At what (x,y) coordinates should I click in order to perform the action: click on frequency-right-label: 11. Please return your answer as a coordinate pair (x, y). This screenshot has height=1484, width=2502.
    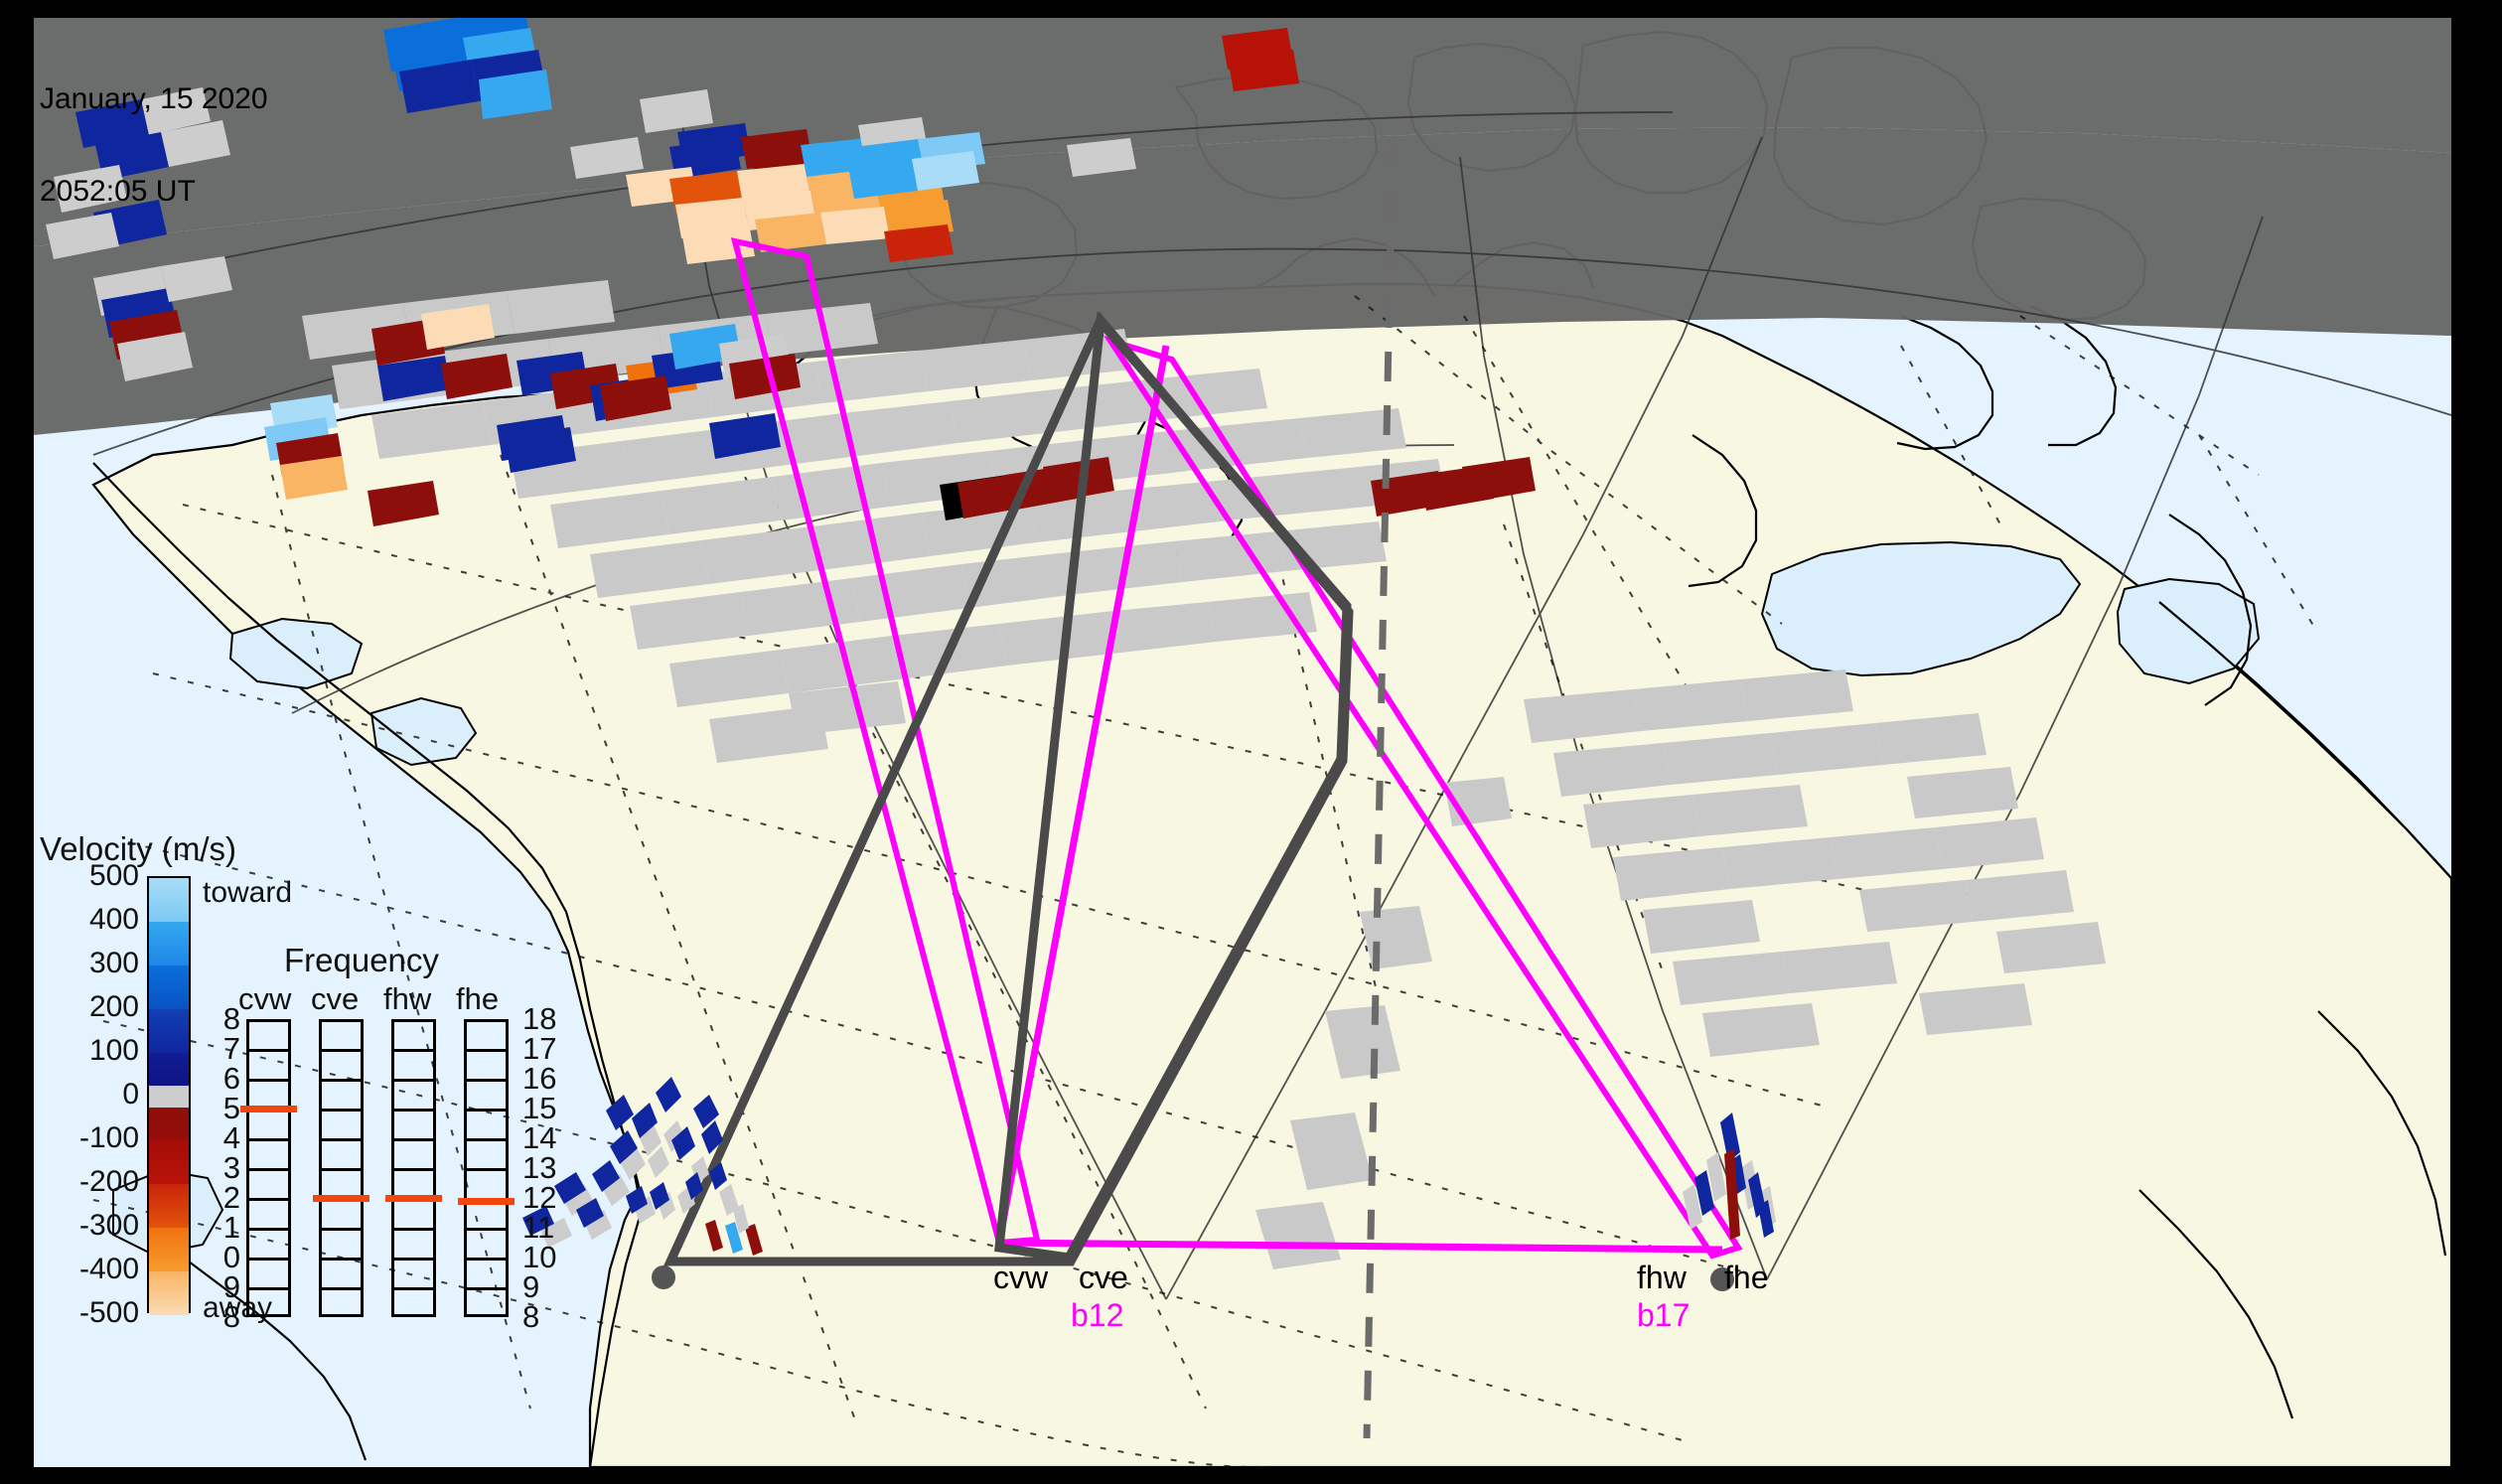
    Looking at the image, I should click on (538, 1227).